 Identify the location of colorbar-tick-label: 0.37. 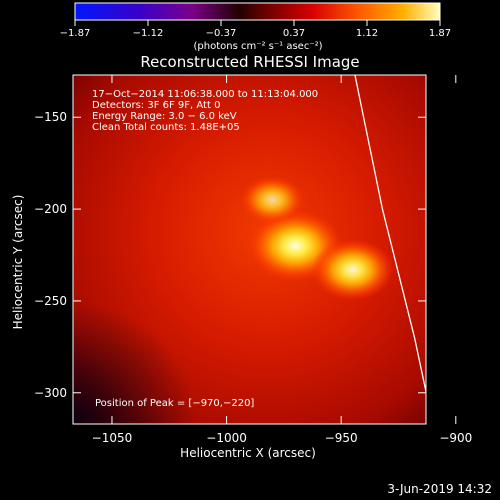
(294, 33).